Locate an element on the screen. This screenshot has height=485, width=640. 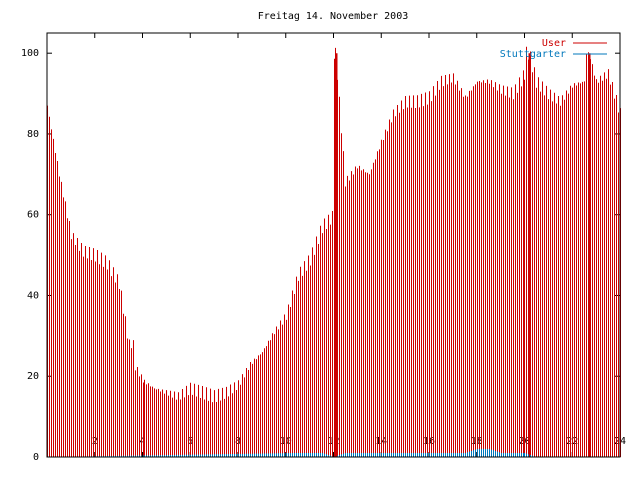
y-tick-label: 60 is located at coordinates (33, 215).